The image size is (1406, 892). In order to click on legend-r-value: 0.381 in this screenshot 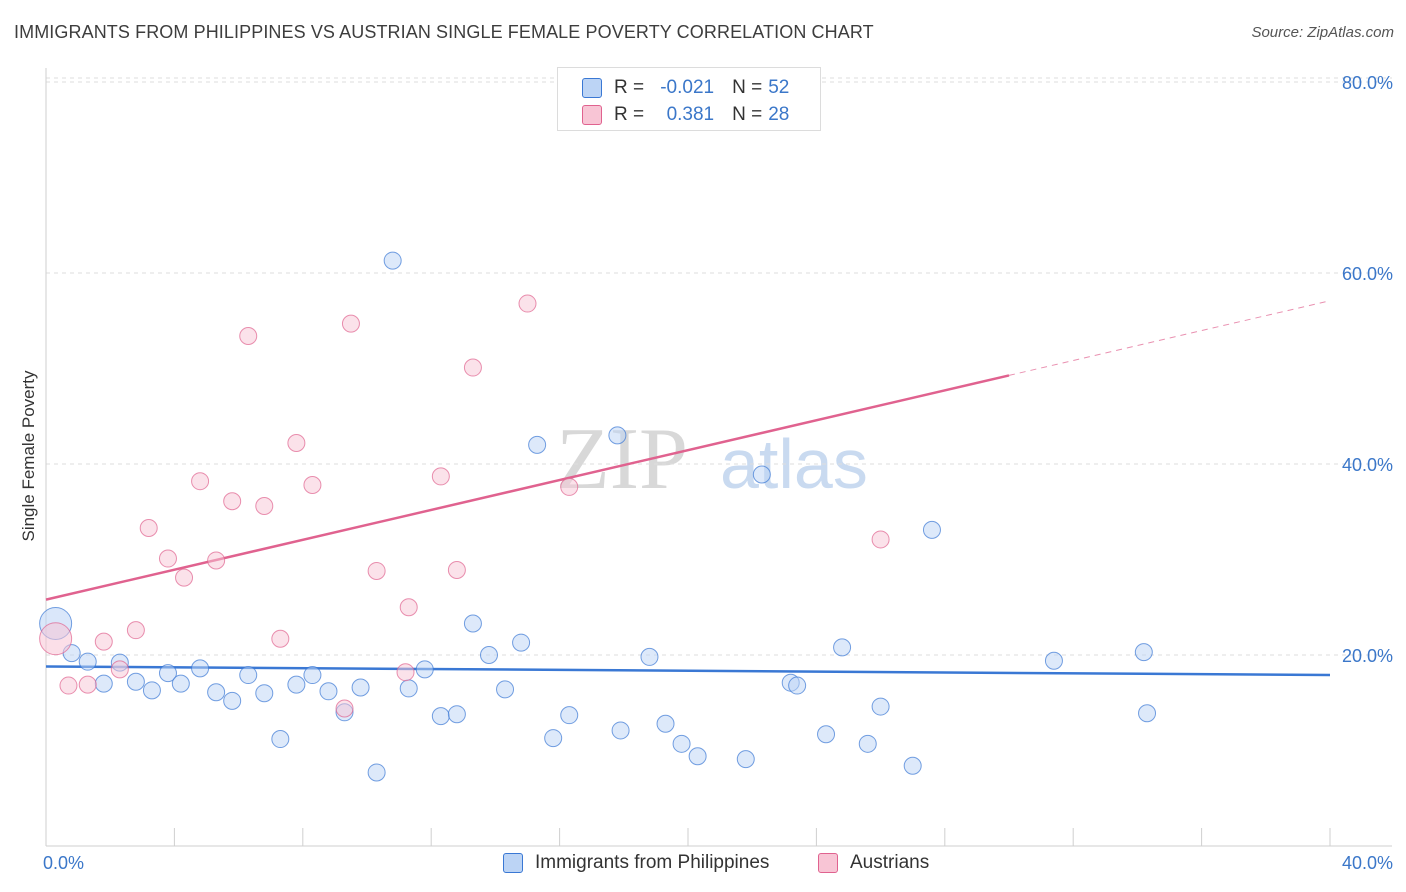, I will do `click(690, 114)`.